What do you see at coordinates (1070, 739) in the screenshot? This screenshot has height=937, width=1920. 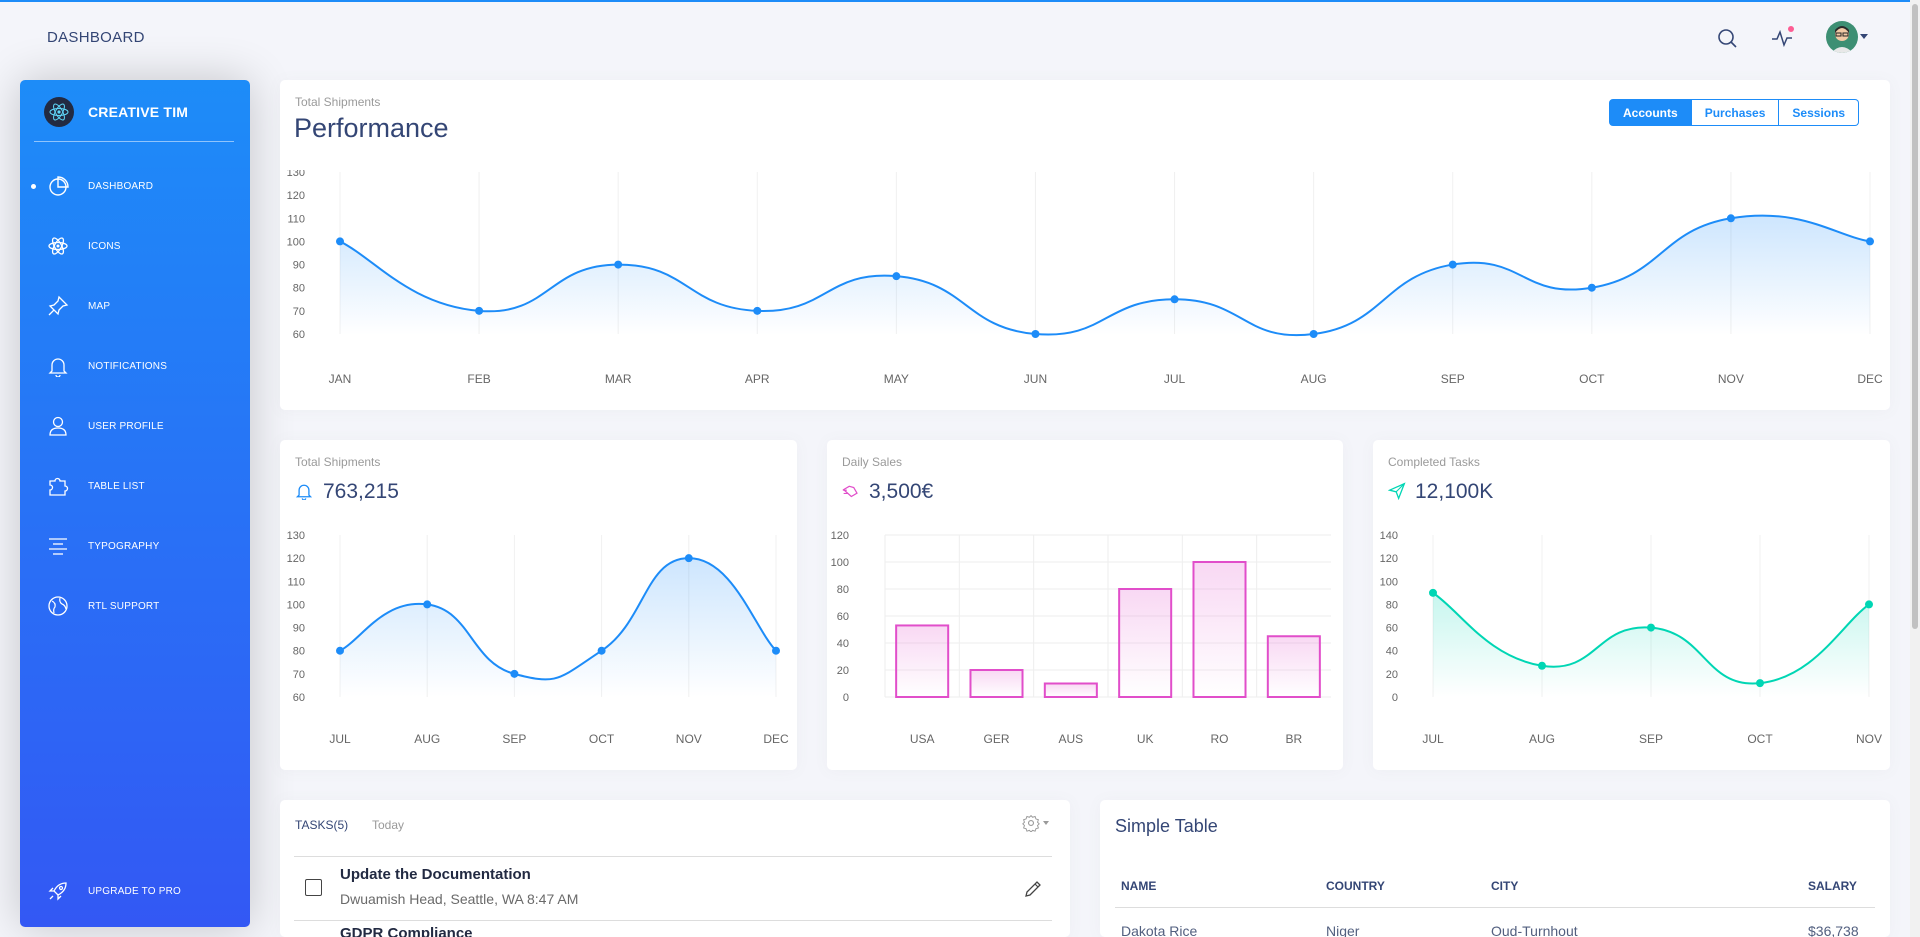 I see `x-tick-label: AUS` at bounding box center [1070, 739].